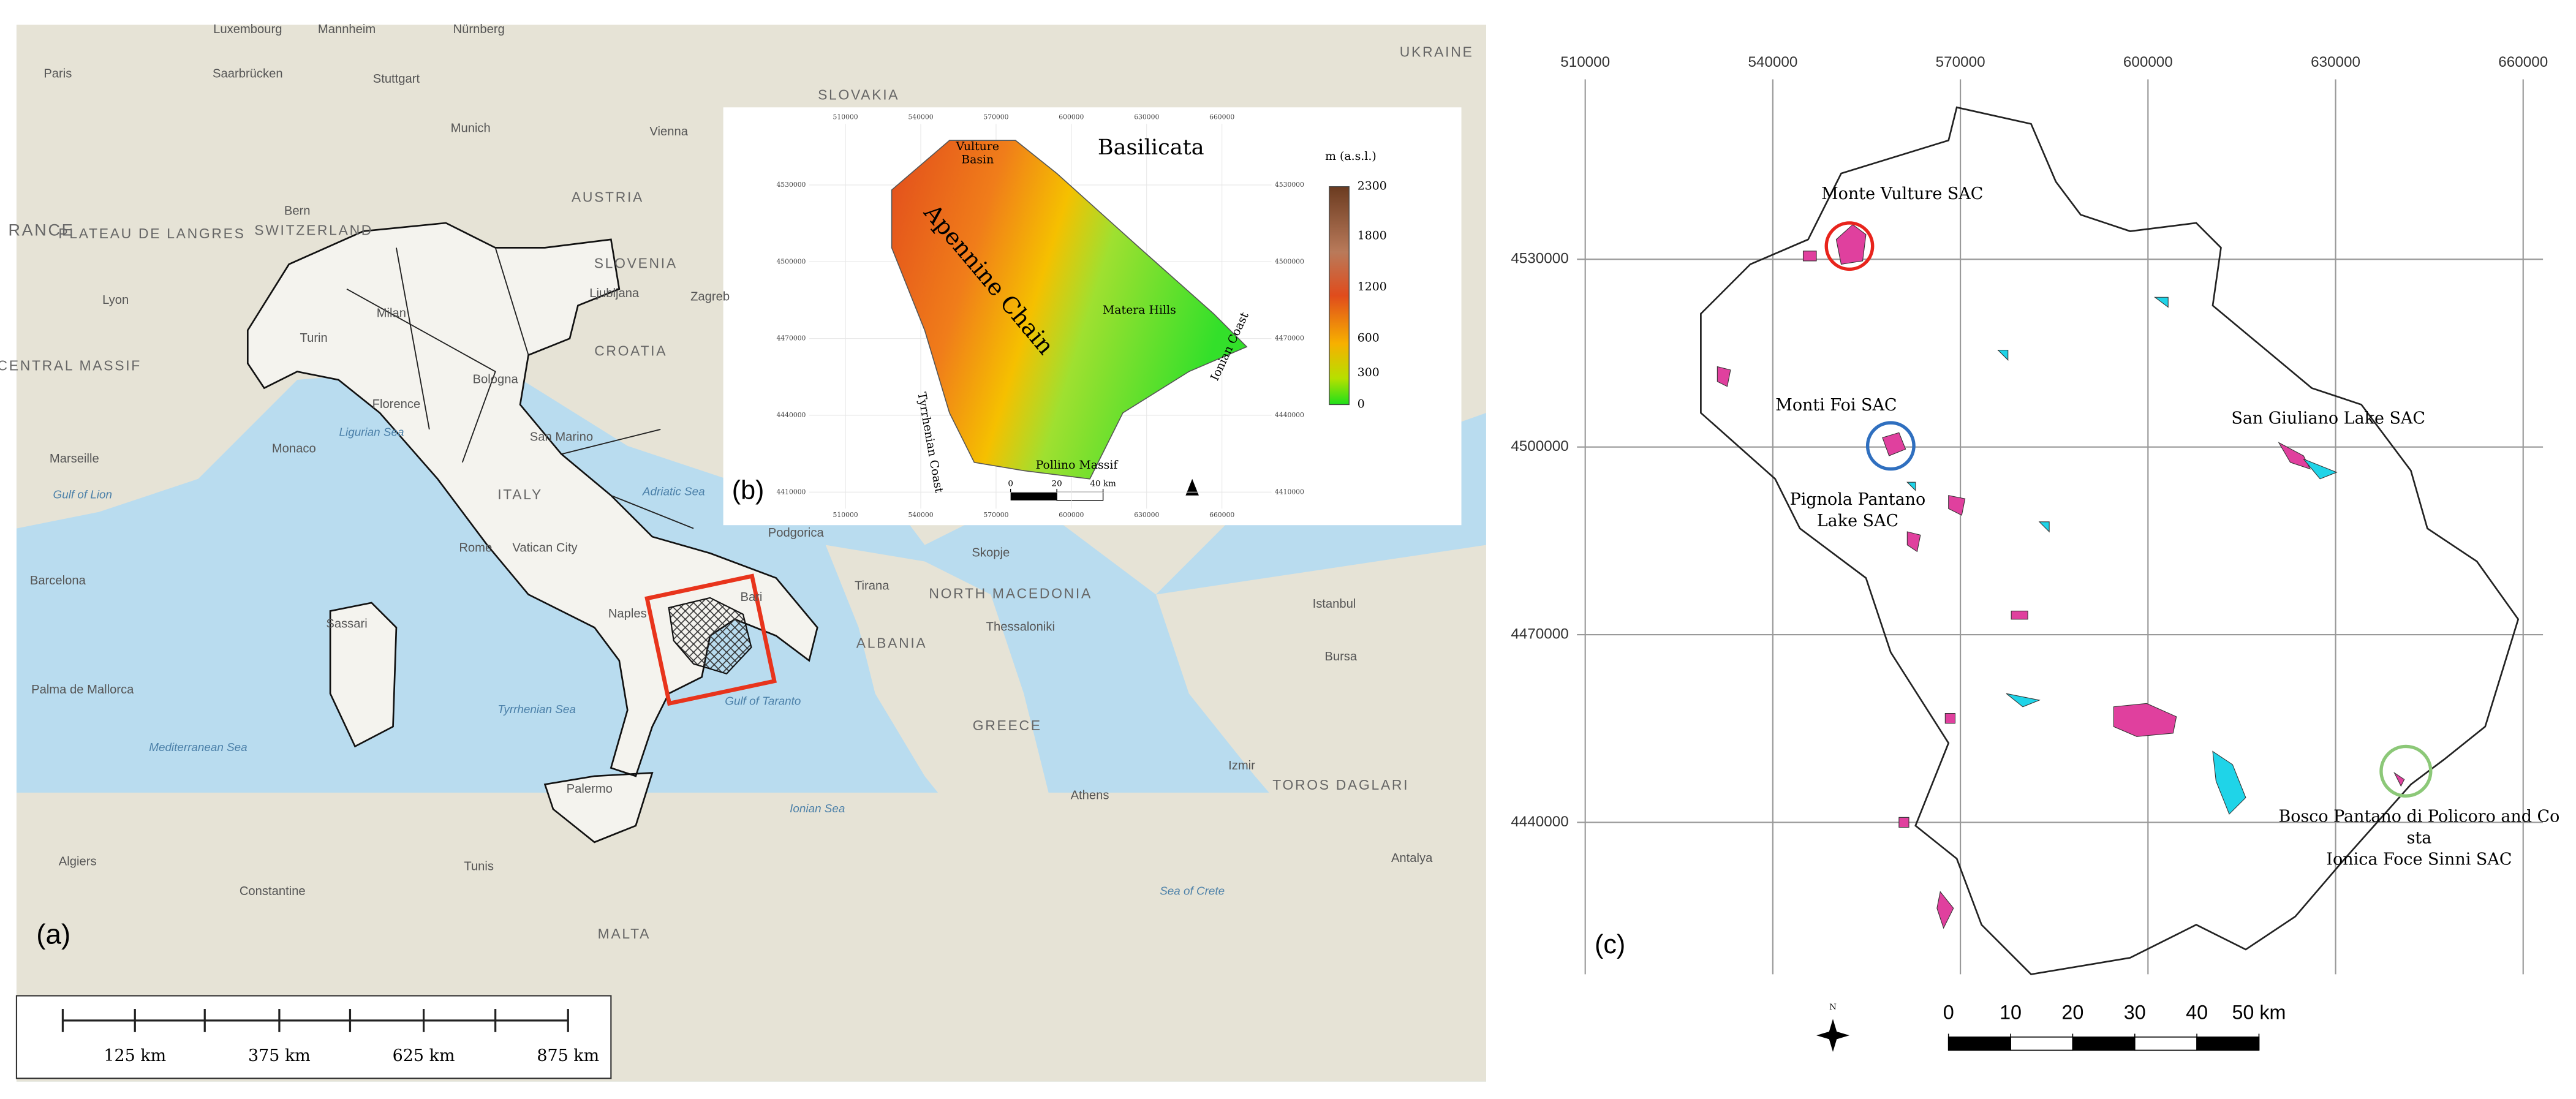  I want to click on place-label: San Marino, so click(561, 437).